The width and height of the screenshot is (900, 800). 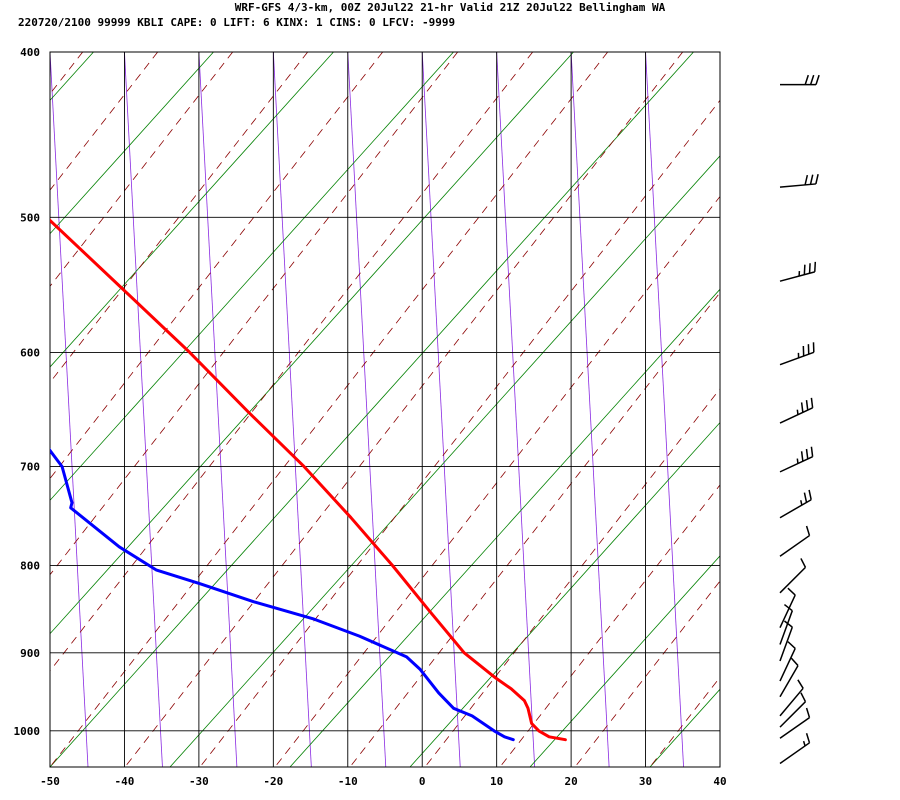 I want to click on x-tick-label: 20, so click(x=570, y=781).